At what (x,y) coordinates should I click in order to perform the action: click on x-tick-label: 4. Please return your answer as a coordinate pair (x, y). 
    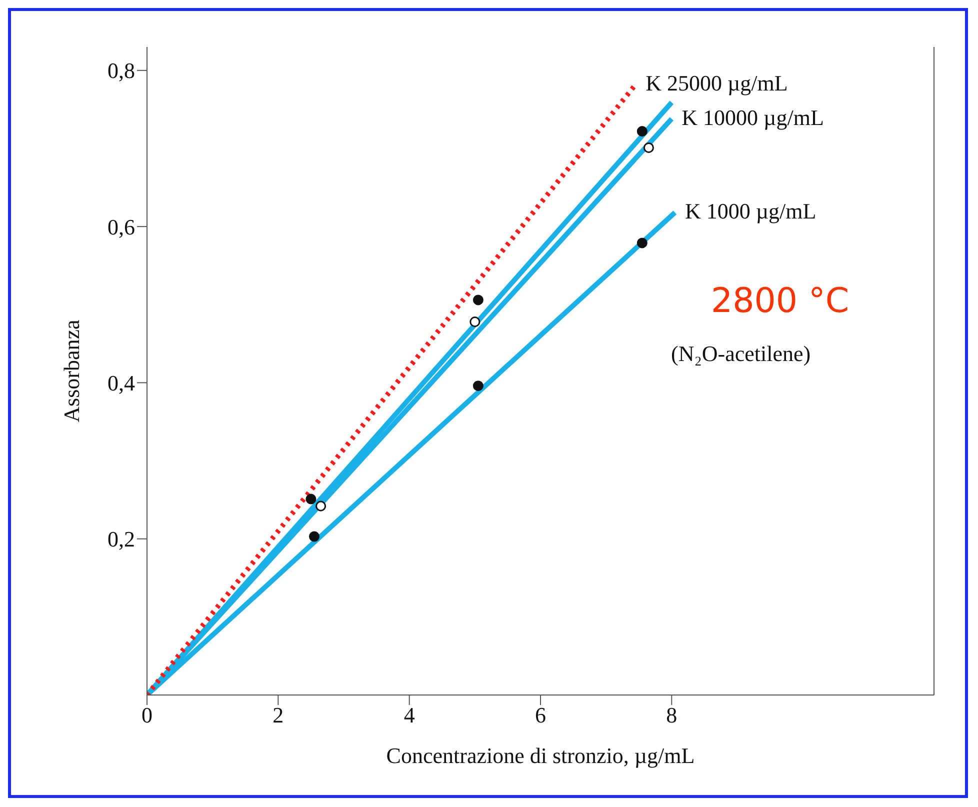
    Looking at the image, I should click on (409, 715).